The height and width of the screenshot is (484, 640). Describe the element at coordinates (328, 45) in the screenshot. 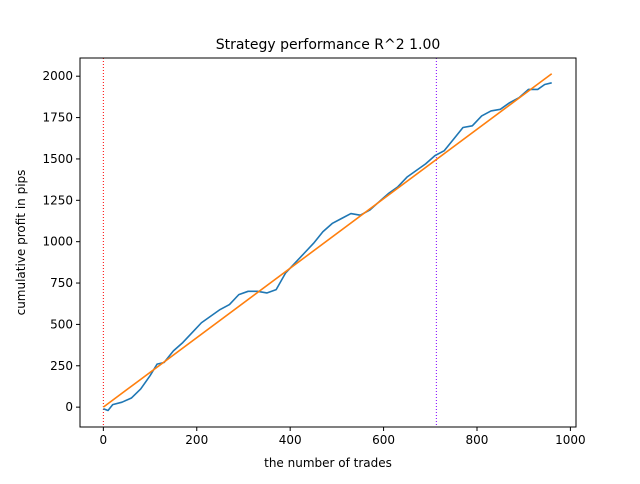

I see `chart-title: Strategy performance R^2 1.00` at that location.